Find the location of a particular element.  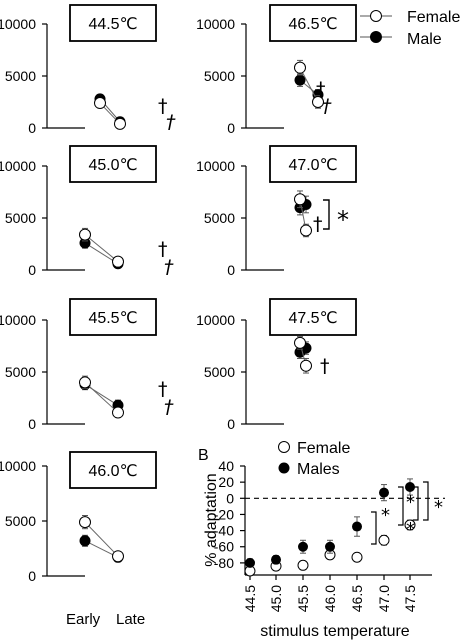

panel-title: 46.0℃ is located at coordinates (112, 471).